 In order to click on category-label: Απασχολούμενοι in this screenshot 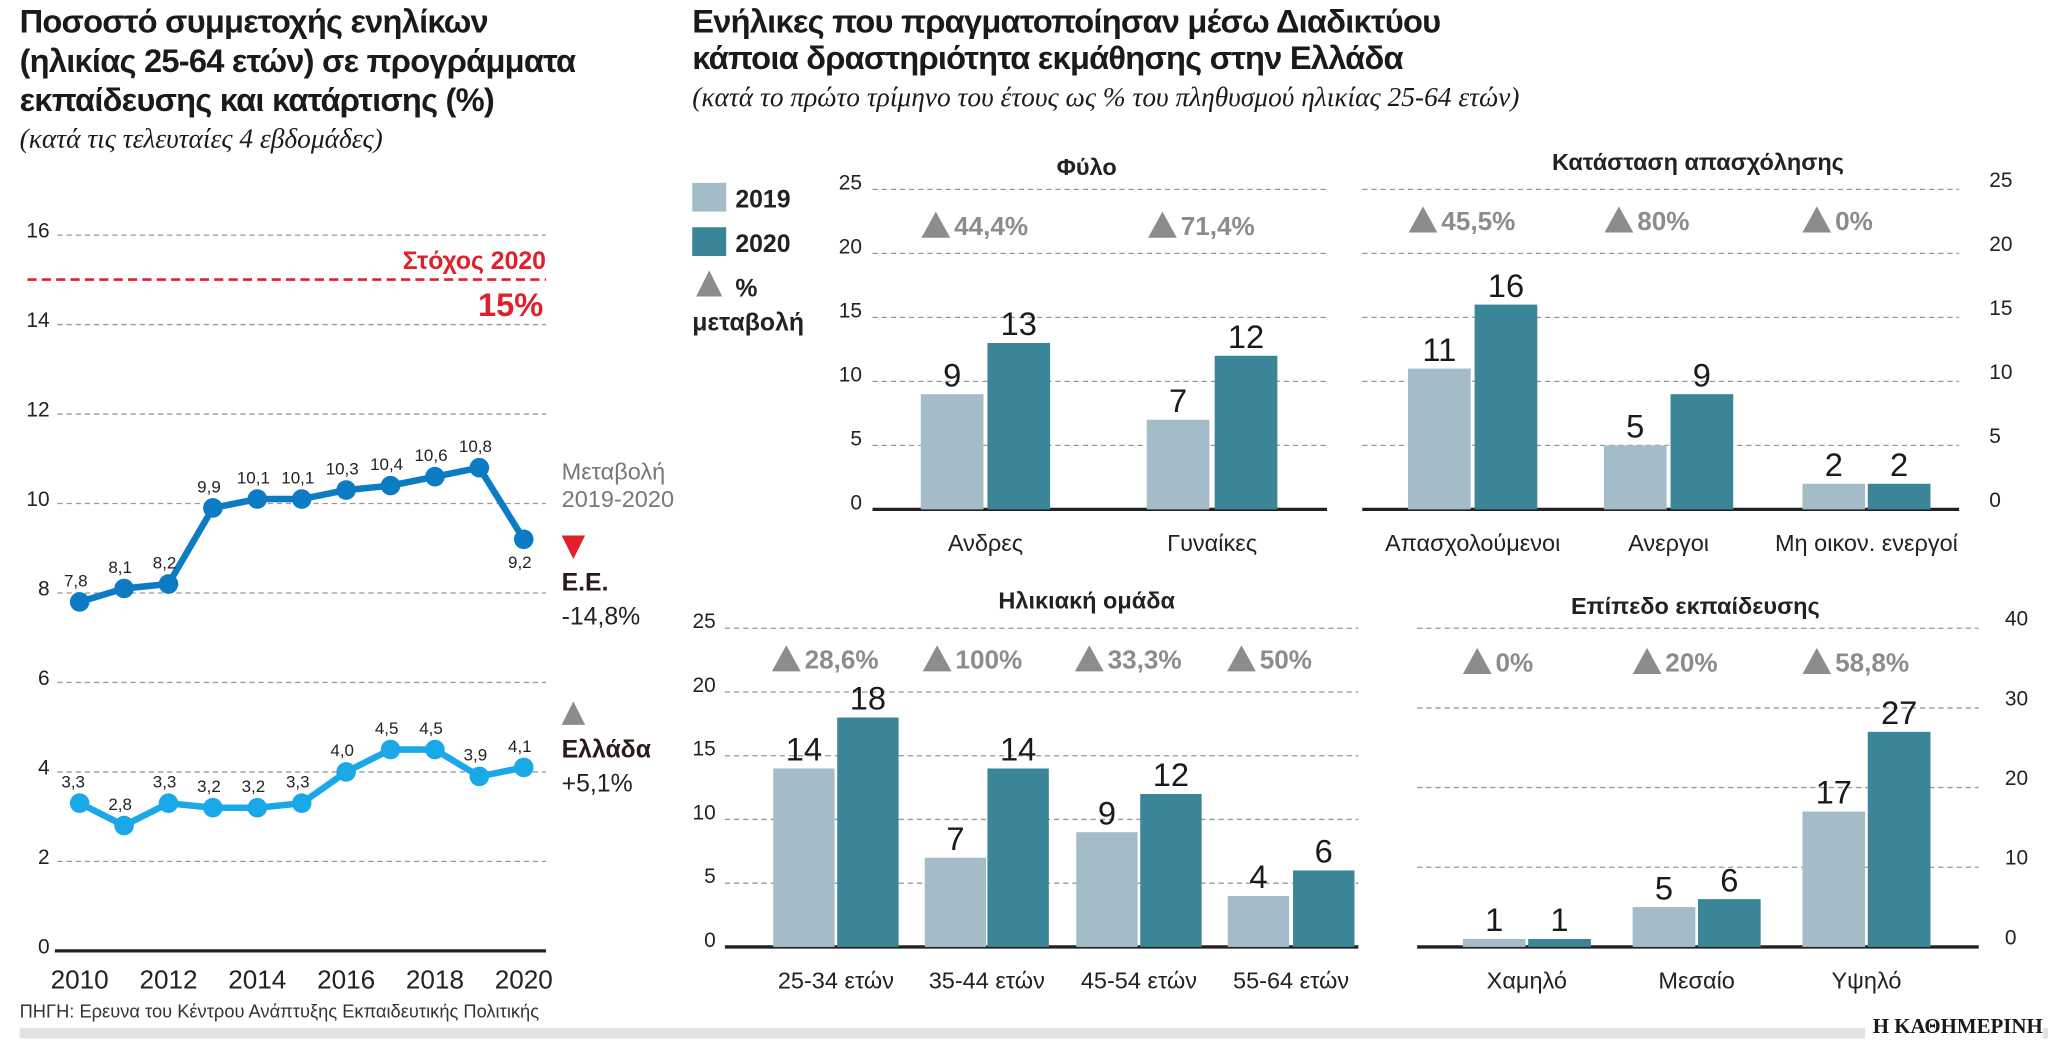, I will do `click(1472, 543)`.